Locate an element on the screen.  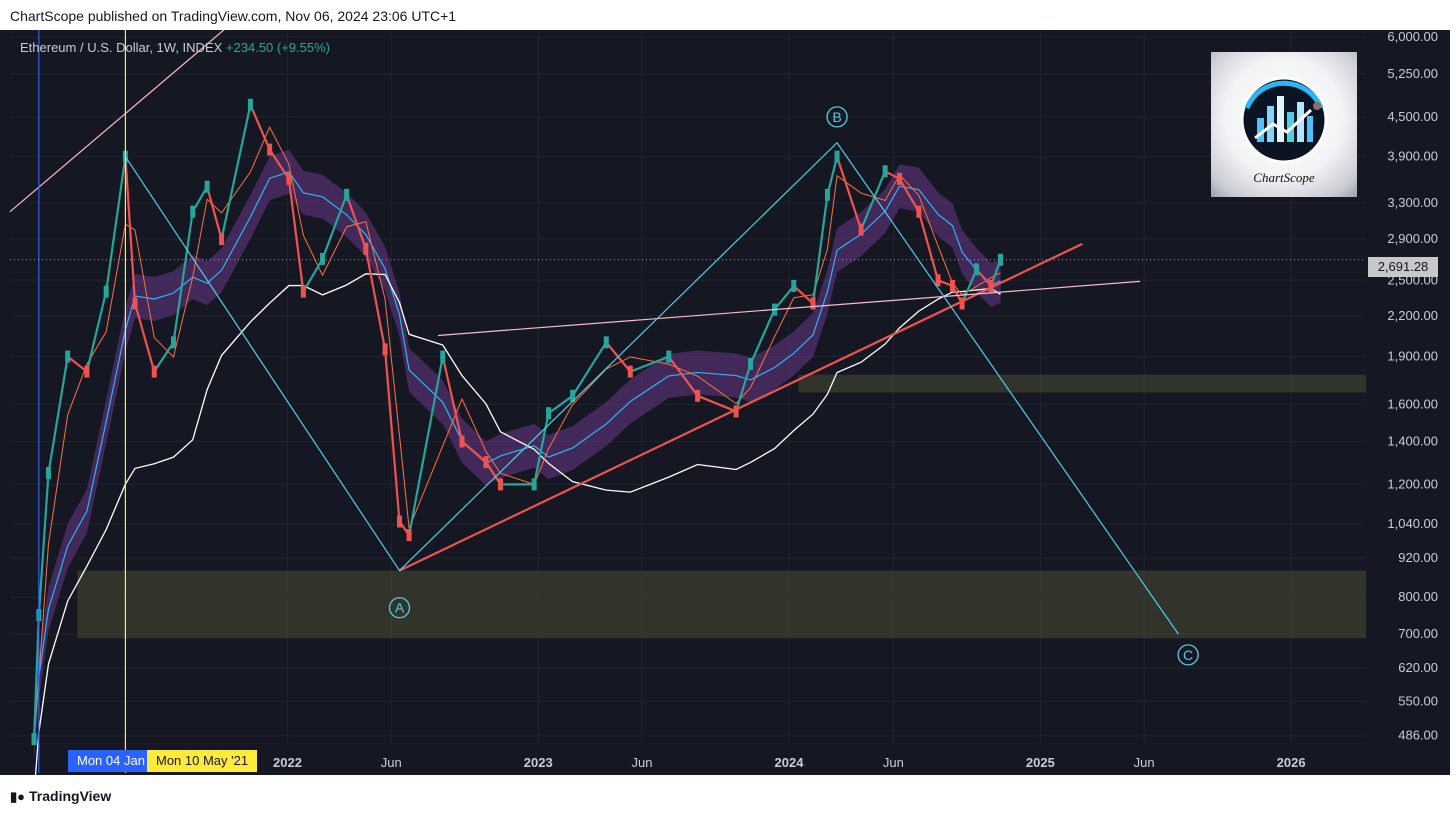
x-tick-label: 2024 is located at coordinates (790, 762).